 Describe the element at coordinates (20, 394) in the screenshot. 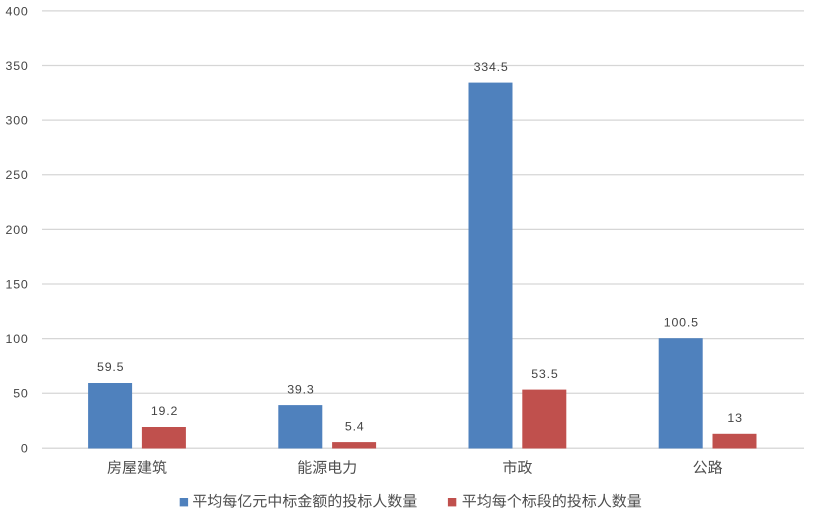

I see `svg-text: 50` at that location.